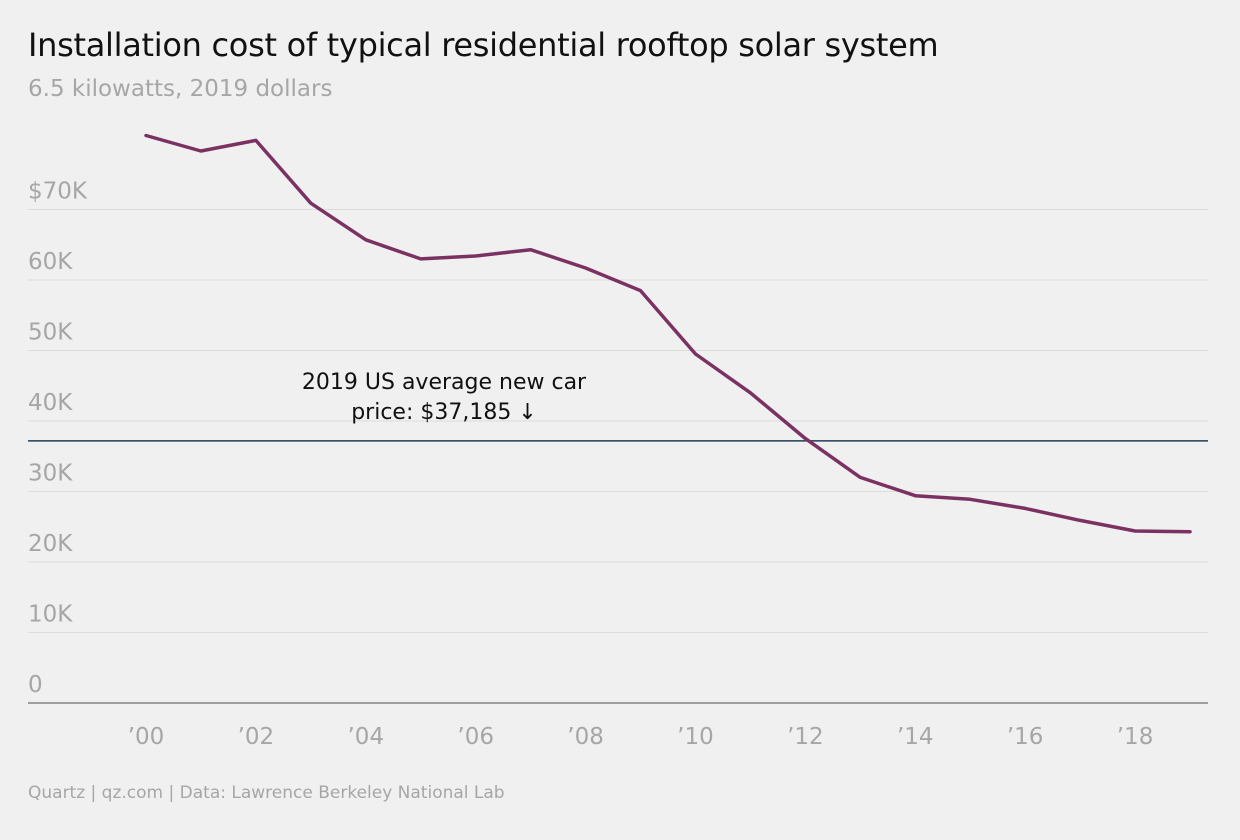 Image resolution: width=1240 pixels, height=840 pixels. I want to click on reference-annotation: 2019 US average new car, so click(444, 382).